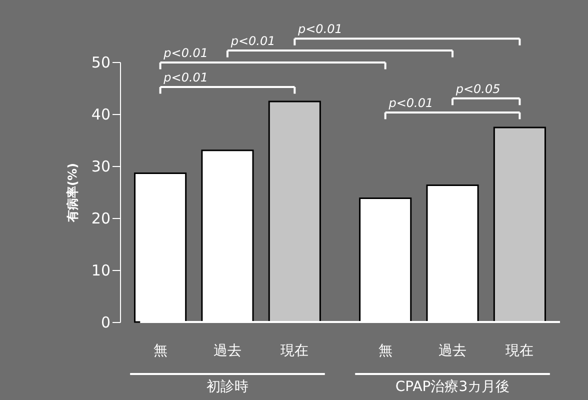  Describe the element at coordinates (100, 219) in the screenshot. I see `y-tick-label: 20` at that location.